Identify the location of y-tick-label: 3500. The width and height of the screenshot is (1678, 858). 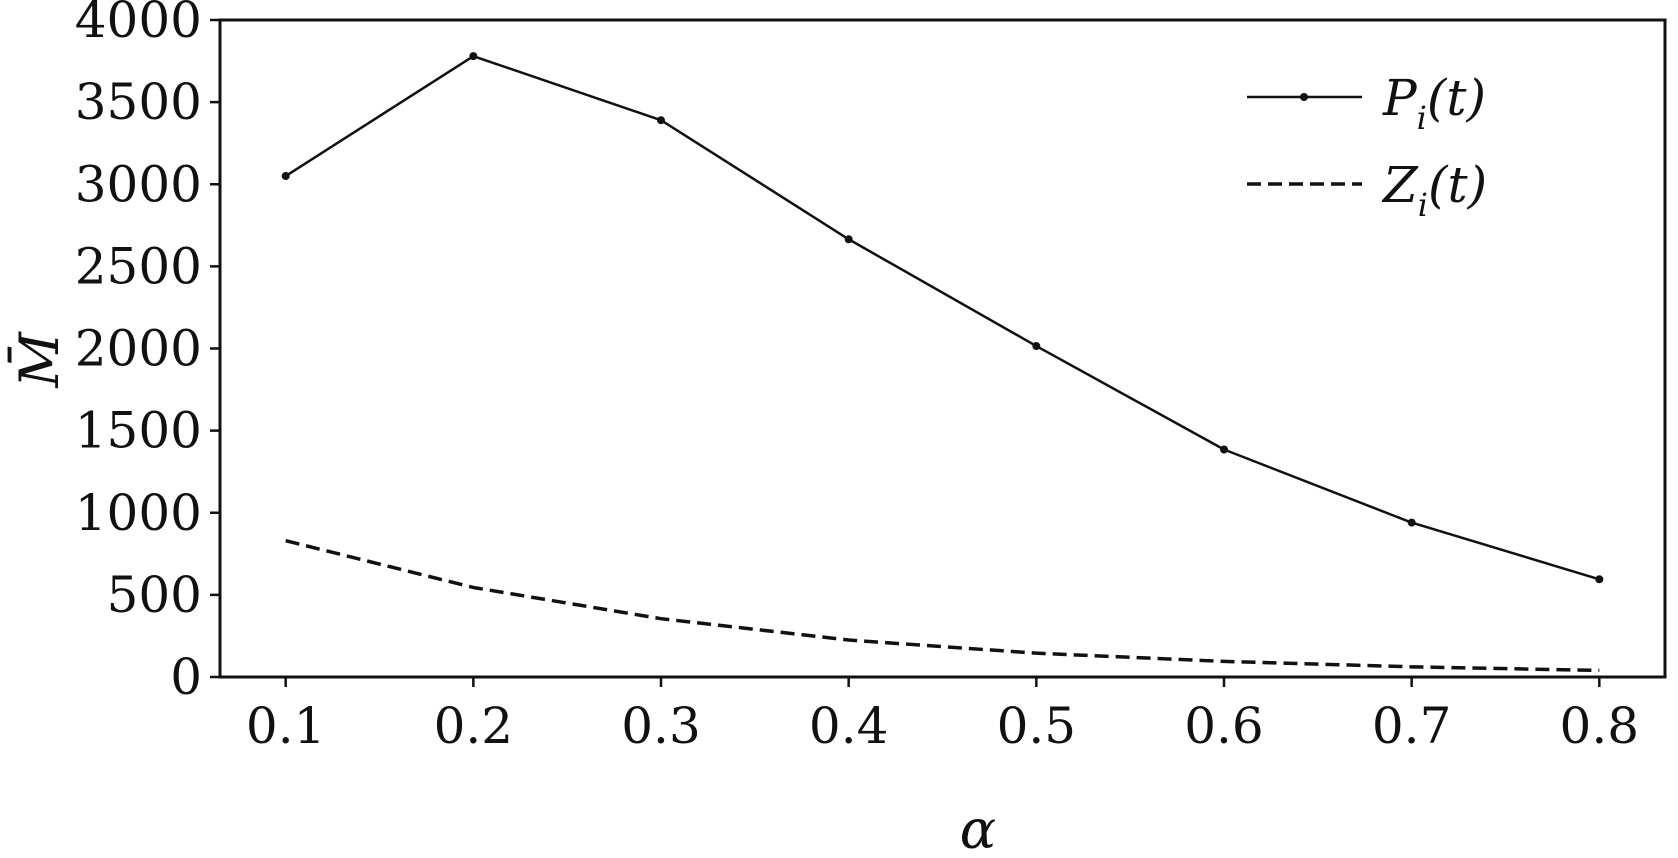
(138, 102).